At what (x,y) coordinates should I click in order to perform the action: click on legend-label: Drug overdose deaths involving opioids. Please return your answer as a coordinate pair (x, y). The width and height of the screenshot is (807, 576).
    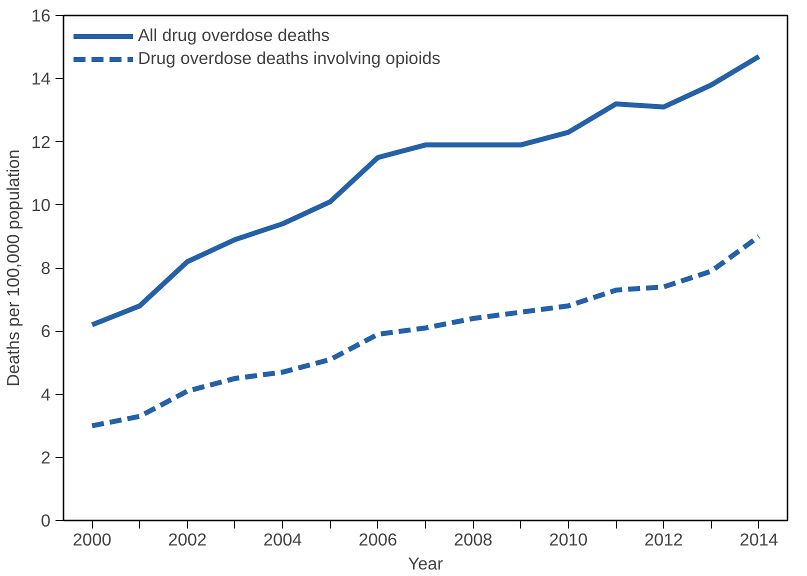
    Looking at the image, I should click on (289, 58).